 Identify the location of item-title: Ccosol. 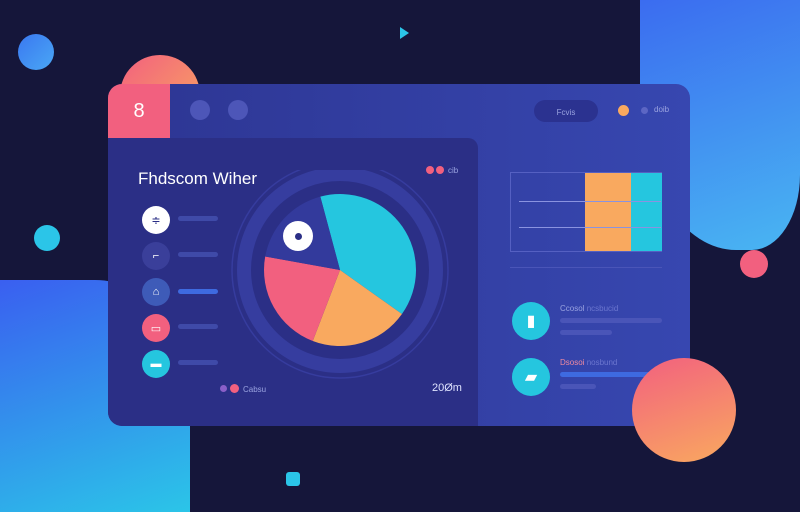
(572, 308).